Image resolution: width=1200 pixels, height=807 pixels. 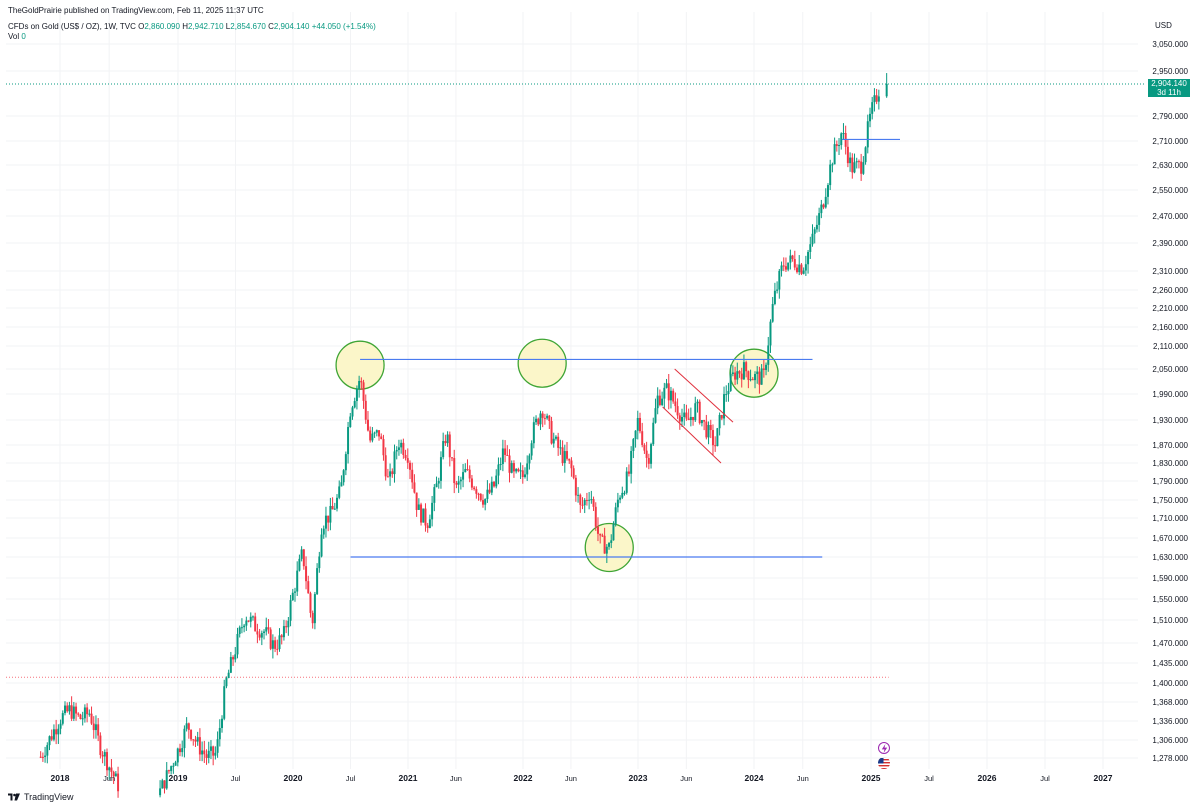 I want to click on time-tick-label: Jun, so click(x=456, y=778).